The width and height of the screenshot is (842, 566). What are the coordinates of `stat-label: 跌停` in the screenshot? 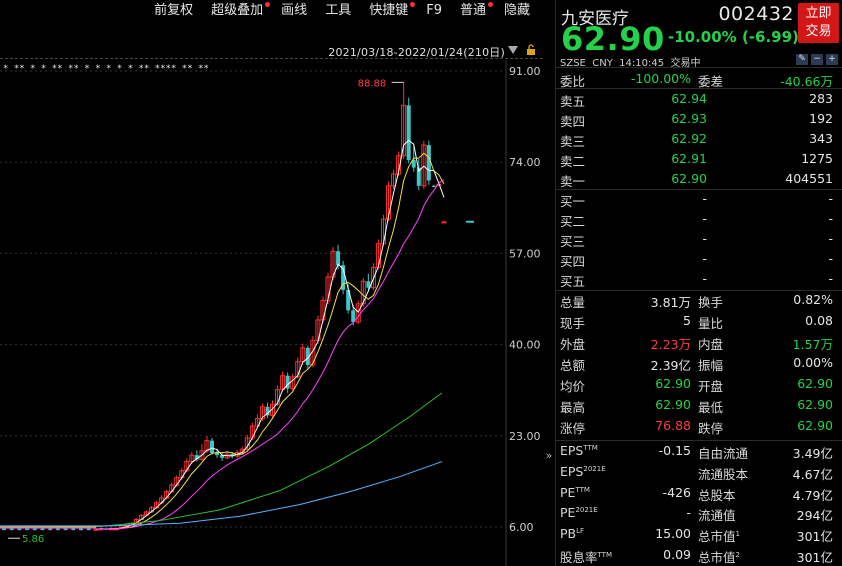 It's located at (711, 428).